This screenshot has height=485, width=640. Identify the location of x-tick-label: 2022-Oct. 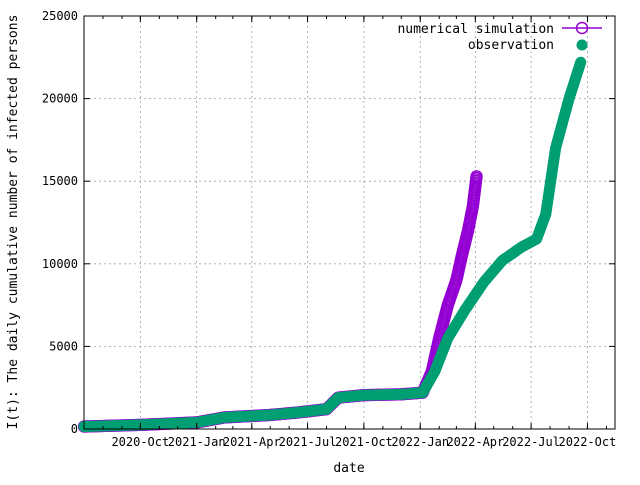
(588, 442).